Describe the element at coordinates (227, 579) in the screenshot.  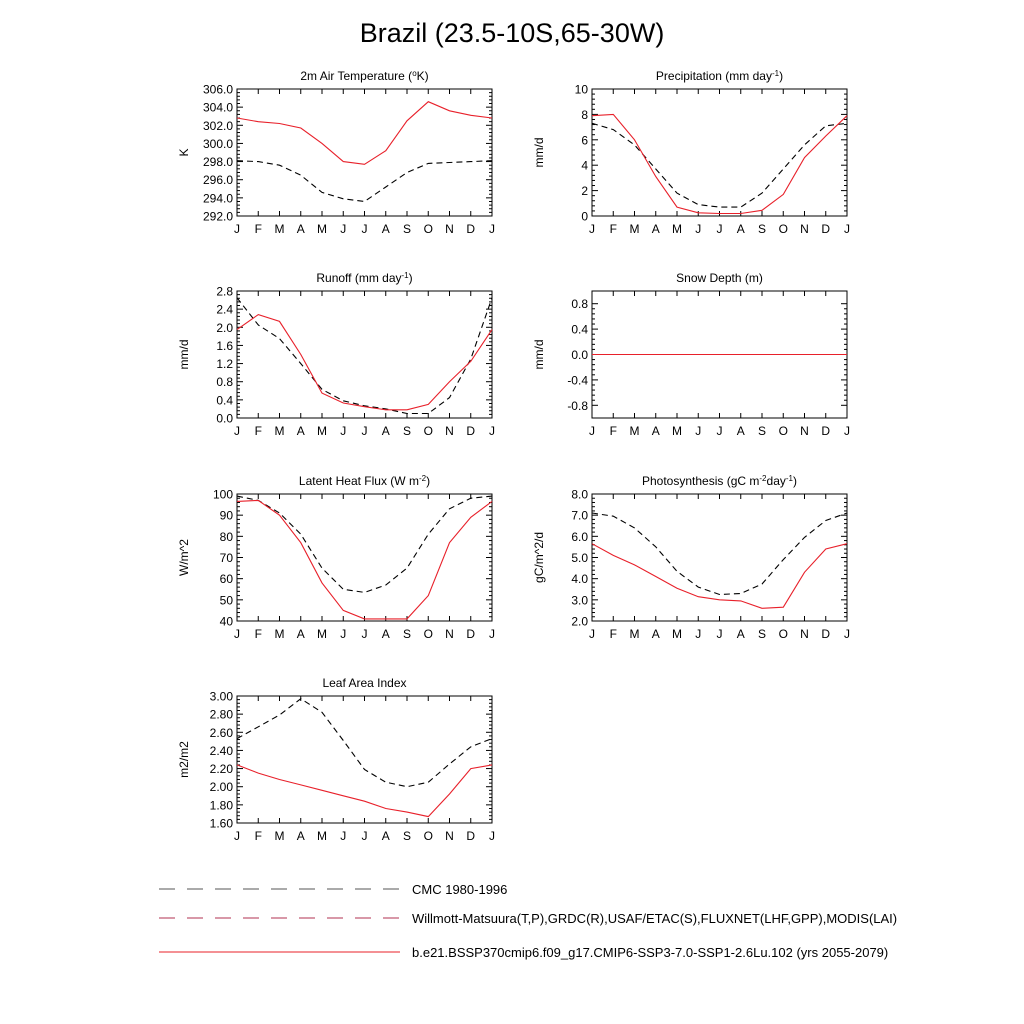
I see `y-tick-label: 60` at that location.